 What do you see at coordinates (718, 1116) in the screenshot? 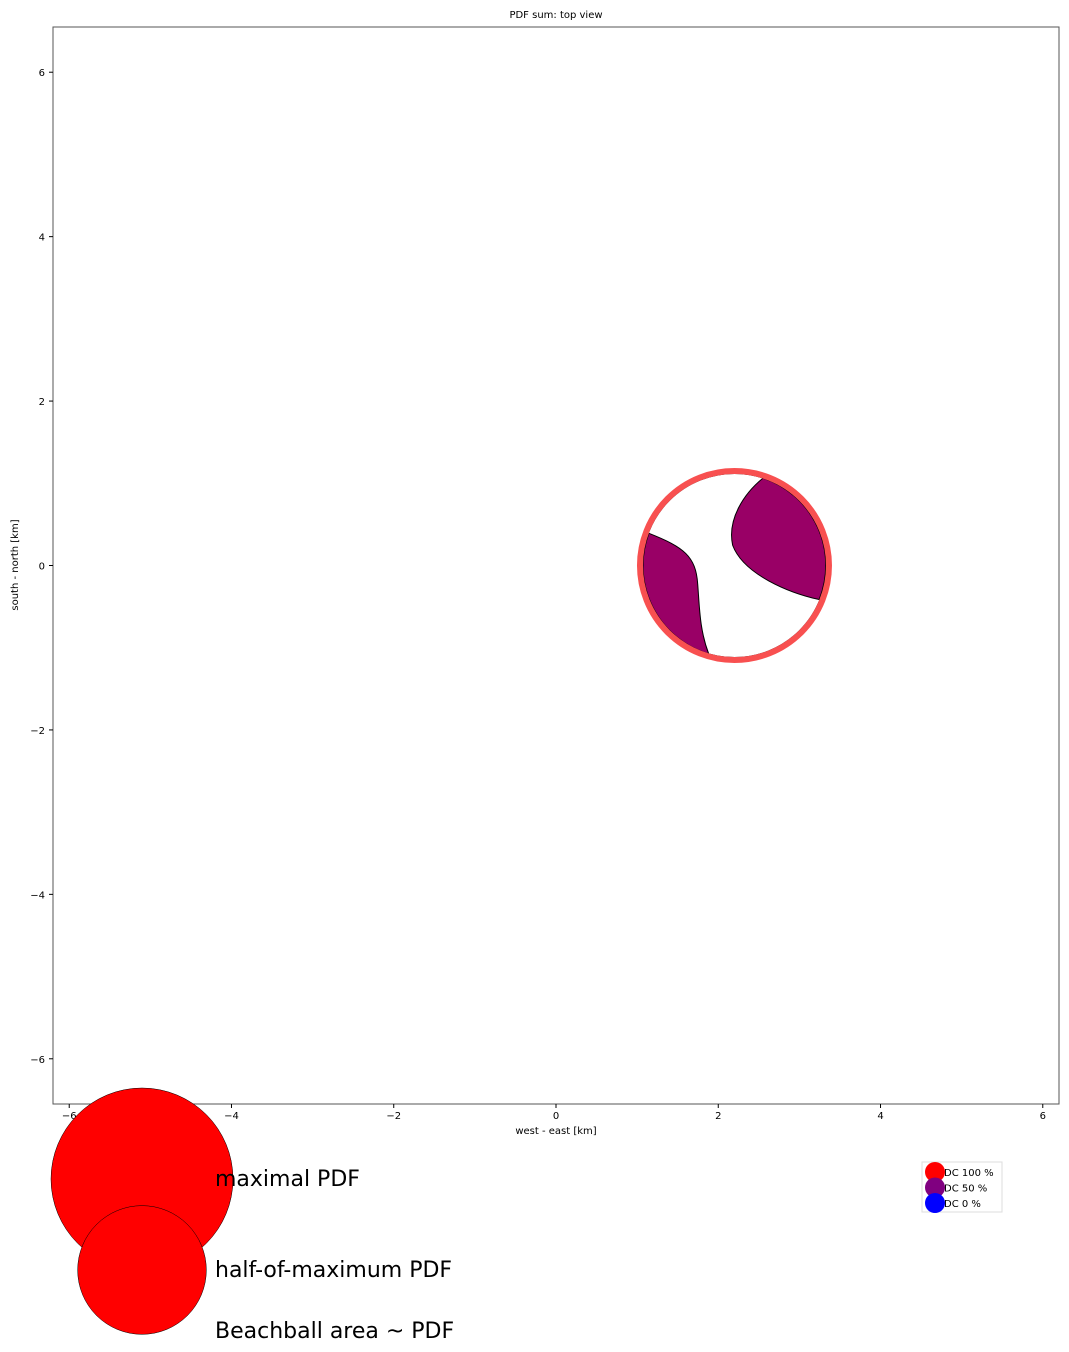
I see `x-tick-label: 2` at bounding box center [718, 1116].